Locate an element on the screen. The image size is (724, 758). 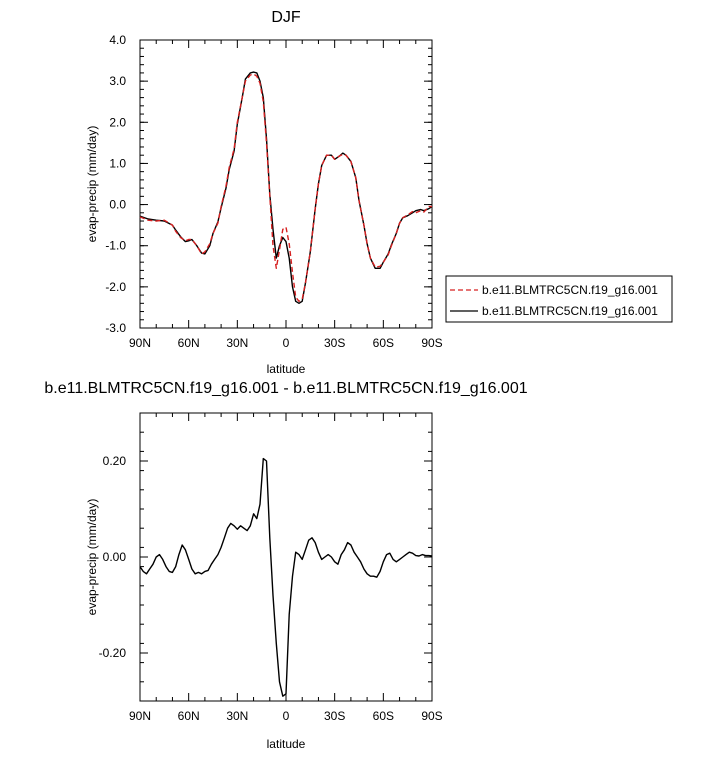
y-tick-label: 0.0 is located at coordinates (117, 205).